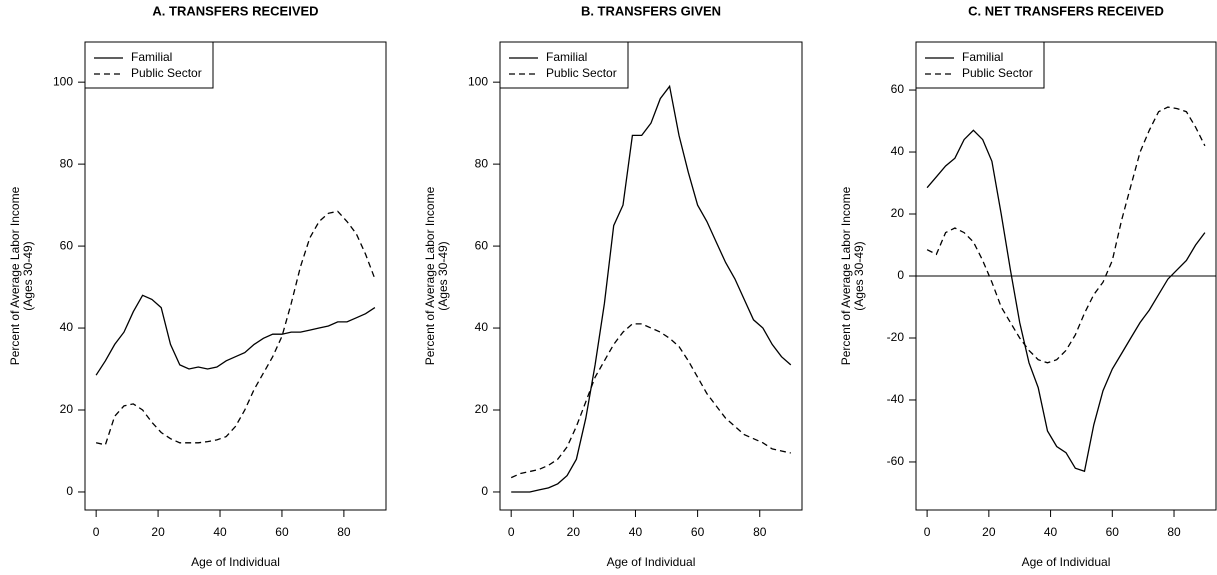  What do you see at coordinates (1066, 10) in the screenshot?
I see `panel-title: C. NET TRANSFERS RECEIVED` at bounding box center [1066, 10].